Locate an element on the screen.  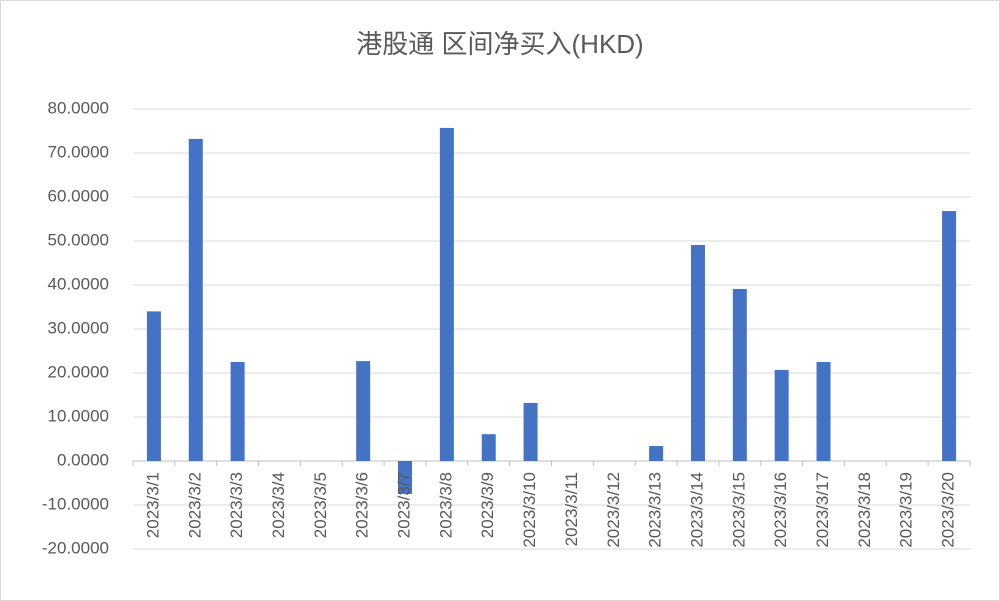
y-tick-label: 70.0000 is located at coordinates (78, 151).